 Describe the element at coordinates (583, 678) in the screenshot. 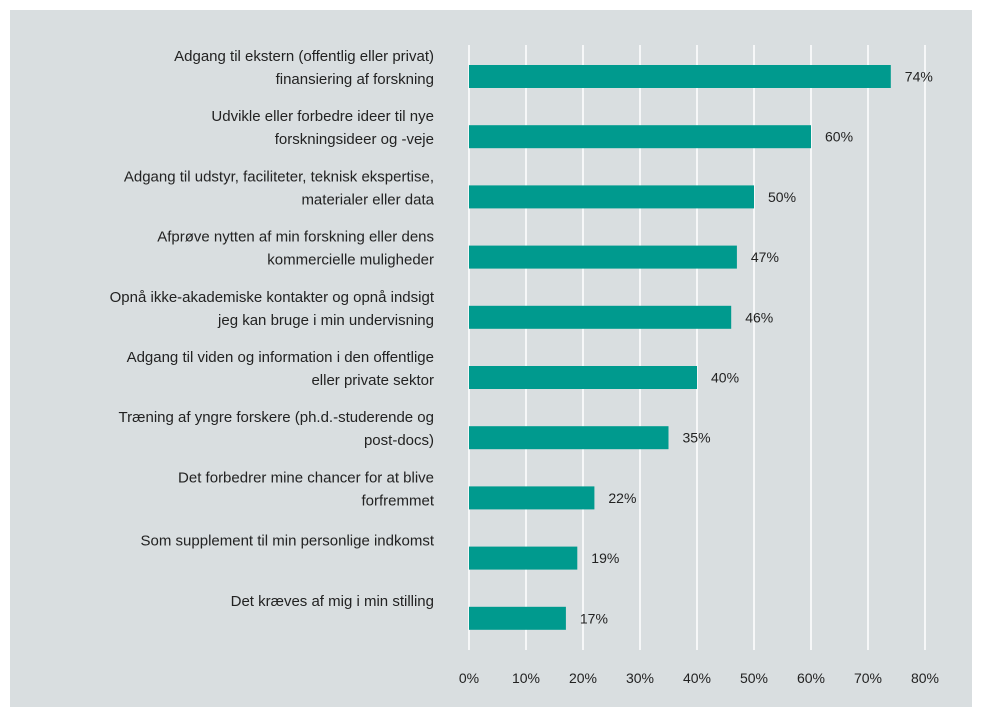

I see `x-tick-label: 20%` at that location.